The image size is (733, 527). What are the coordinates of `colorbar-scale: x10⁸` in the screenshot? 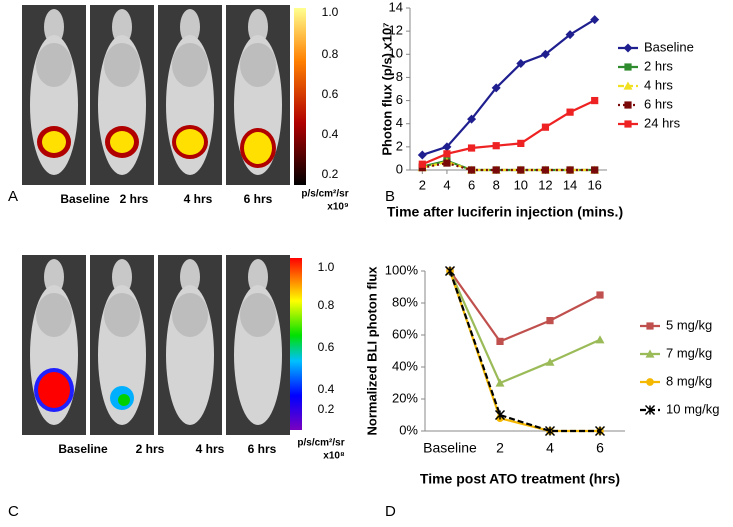 It's located at (334, 456).